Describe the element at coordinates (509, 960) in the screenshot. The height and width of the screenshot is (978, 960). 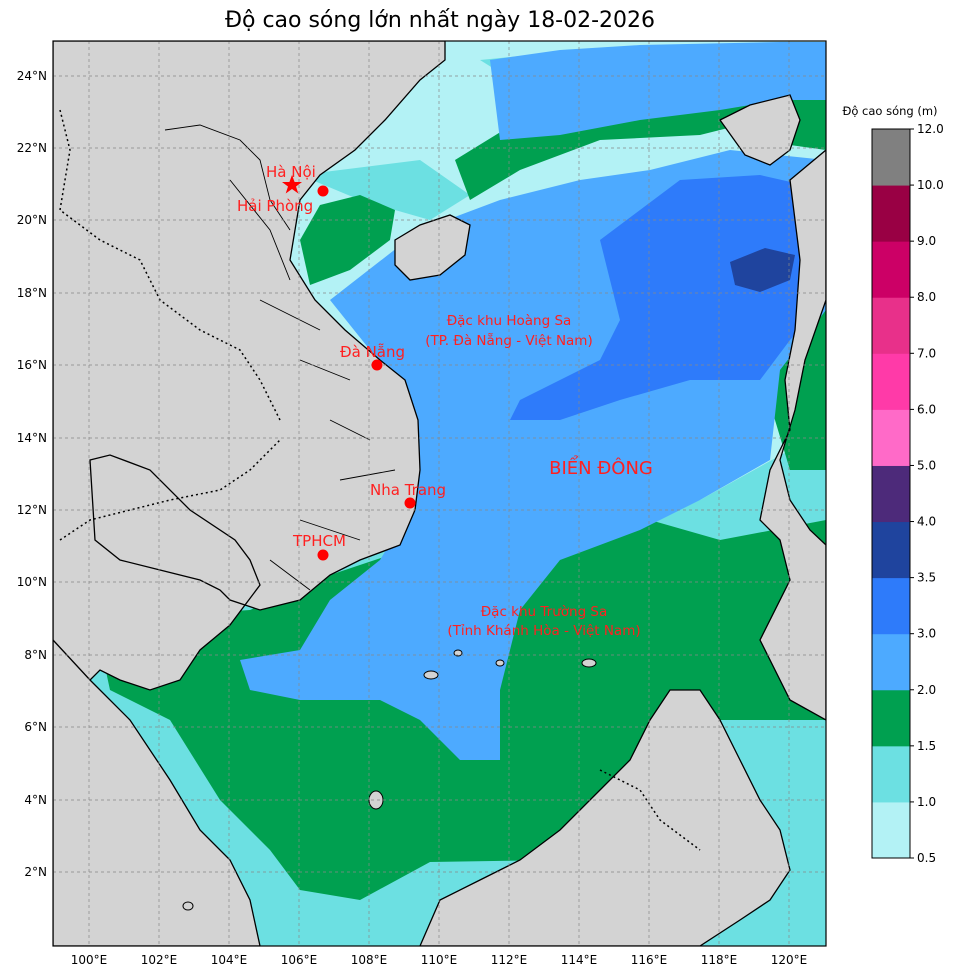
I see `lon-tick: 112°E` at that location.